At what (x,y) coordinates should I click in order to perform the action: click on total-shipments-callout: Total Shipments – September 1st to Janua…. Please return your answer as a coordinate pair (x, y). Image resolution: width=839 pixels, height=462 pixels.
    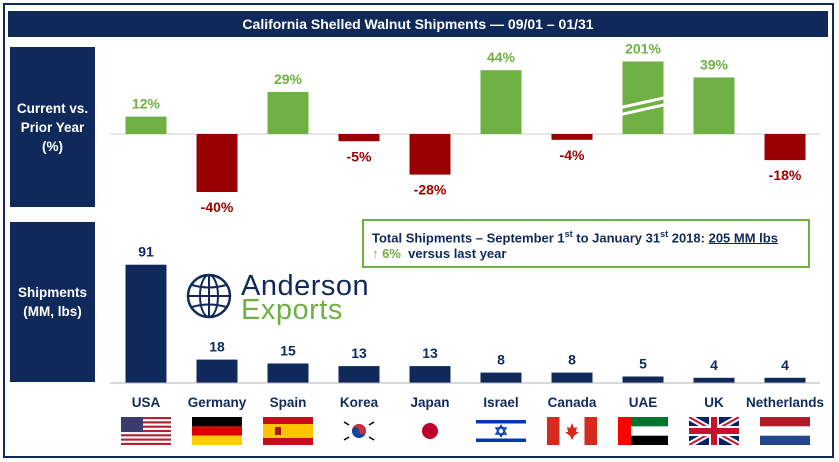
    Looking at the image, I should click on (586, 243).